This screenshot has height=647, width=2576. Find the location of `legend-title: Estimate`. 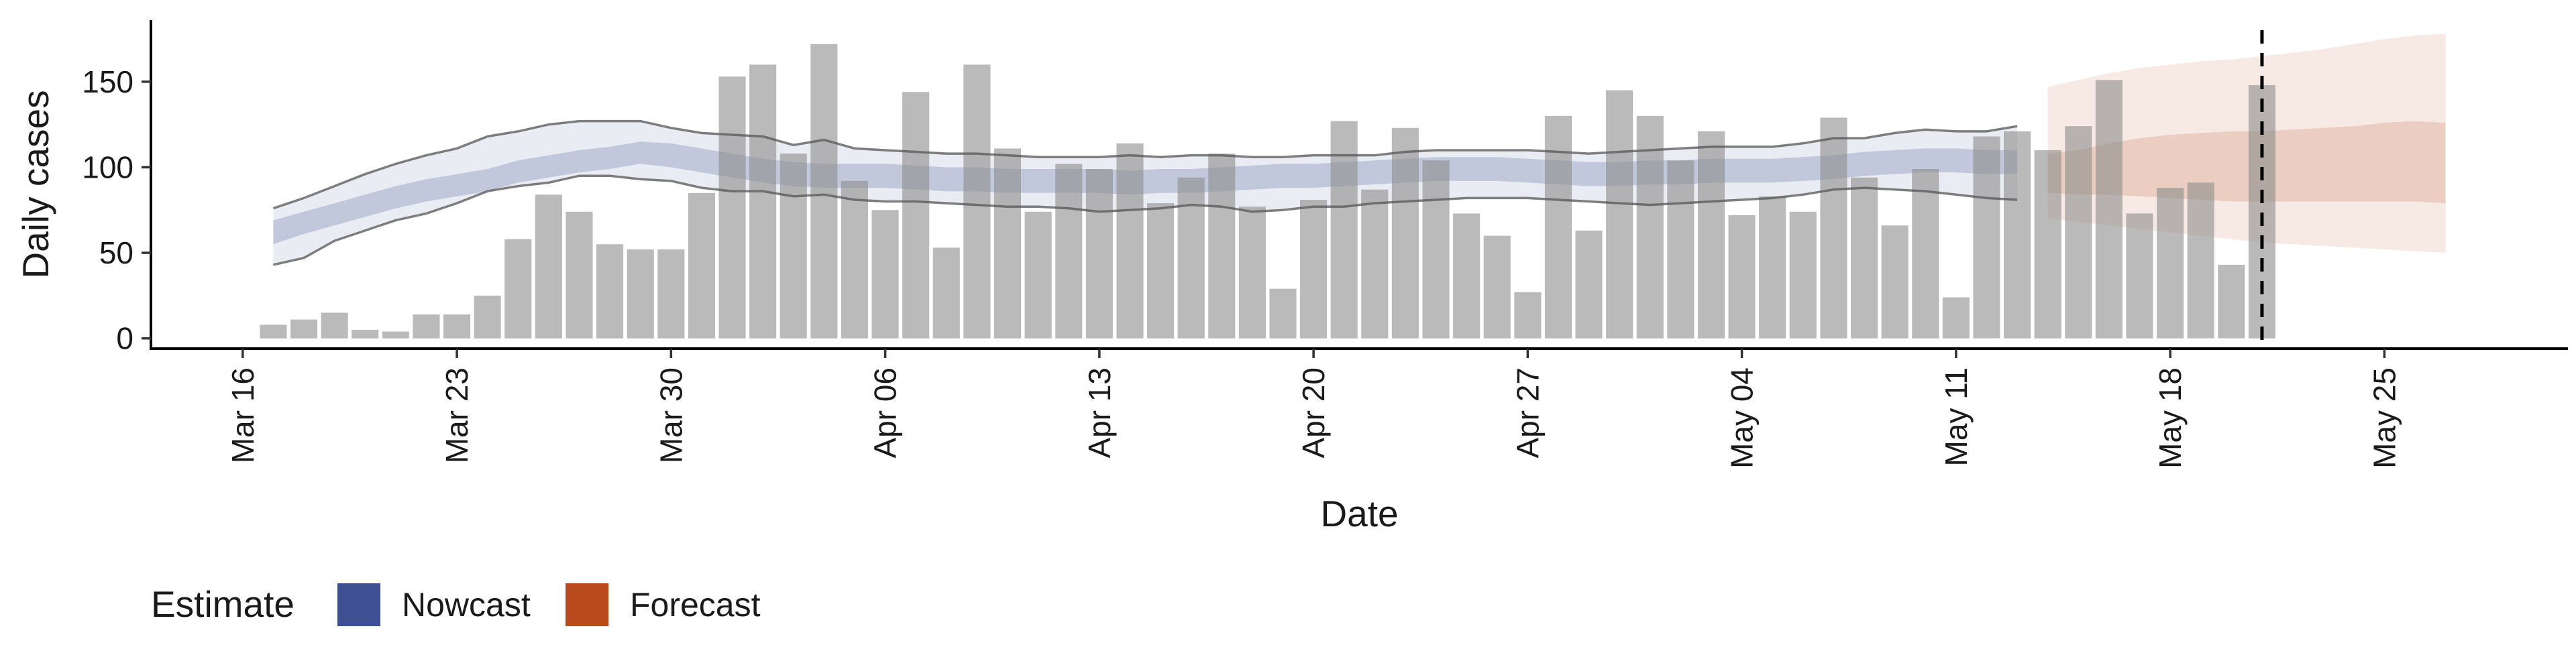

legend-title: Estimate is located at coordinates (222, 604).